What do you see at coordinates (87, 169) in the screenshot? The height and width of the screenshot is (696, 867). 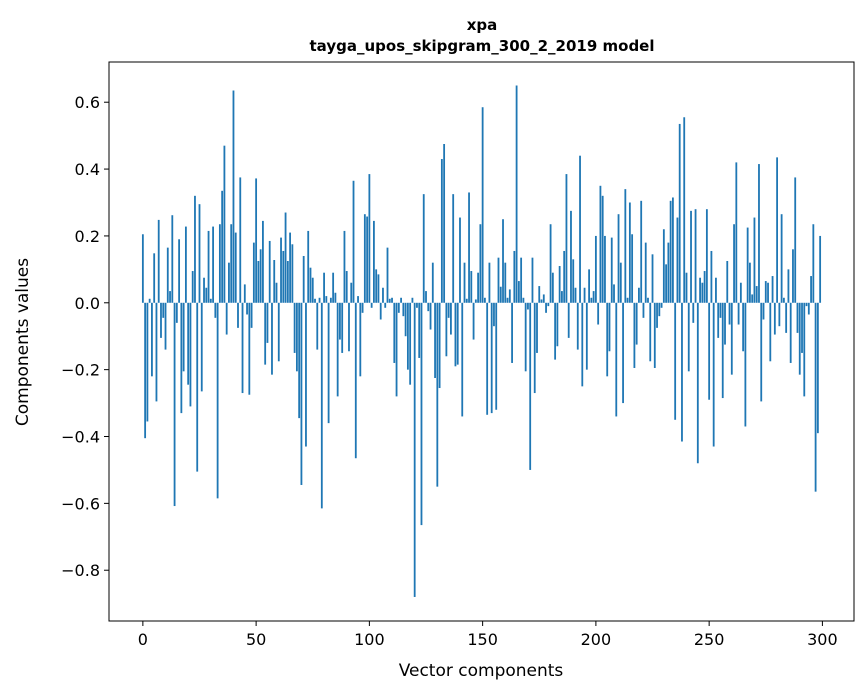 I see `y-tick-label: 0.4` at bounding box center [87, 169].